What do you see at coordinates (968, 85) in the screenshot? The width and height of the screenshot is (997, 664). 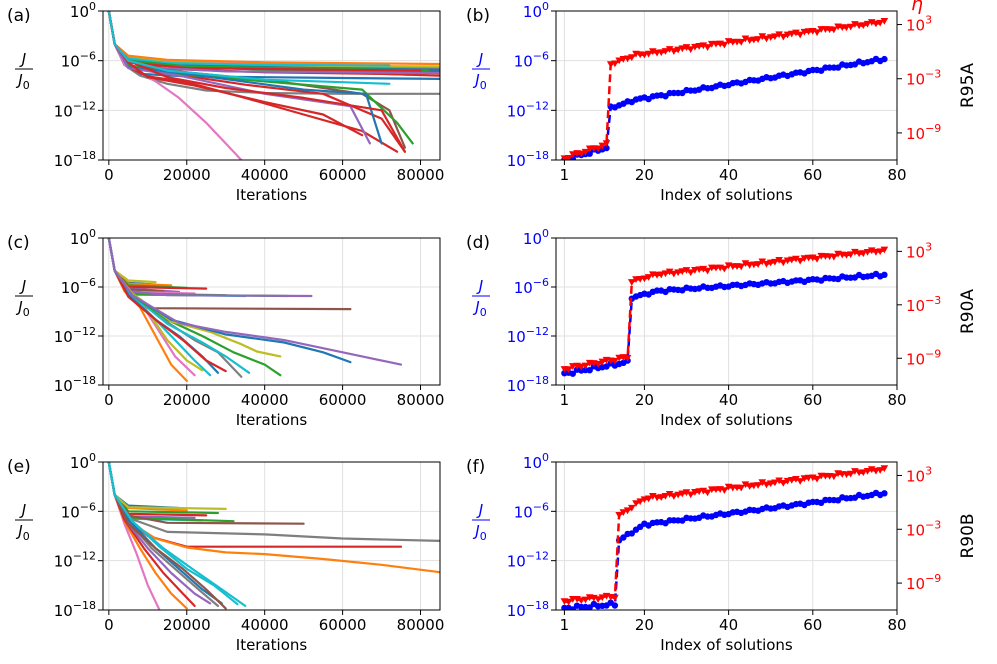 I see `row-label: R95A` at bounding box center [968, 85].